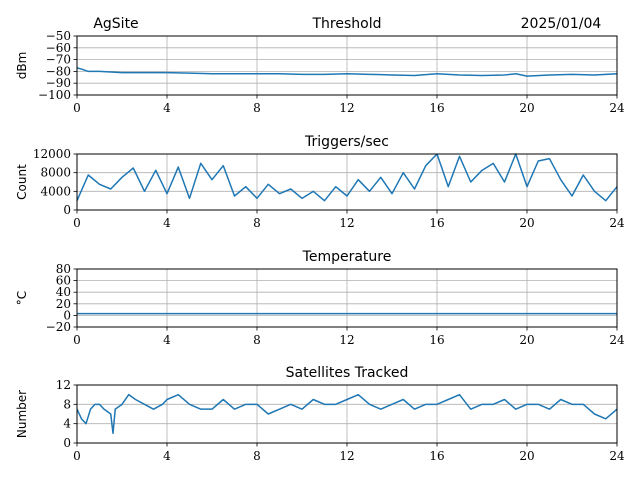  Describe the element at coordinates (63, 269) in the screenshot. I see `temperature-ytick-label: 80` at that location.